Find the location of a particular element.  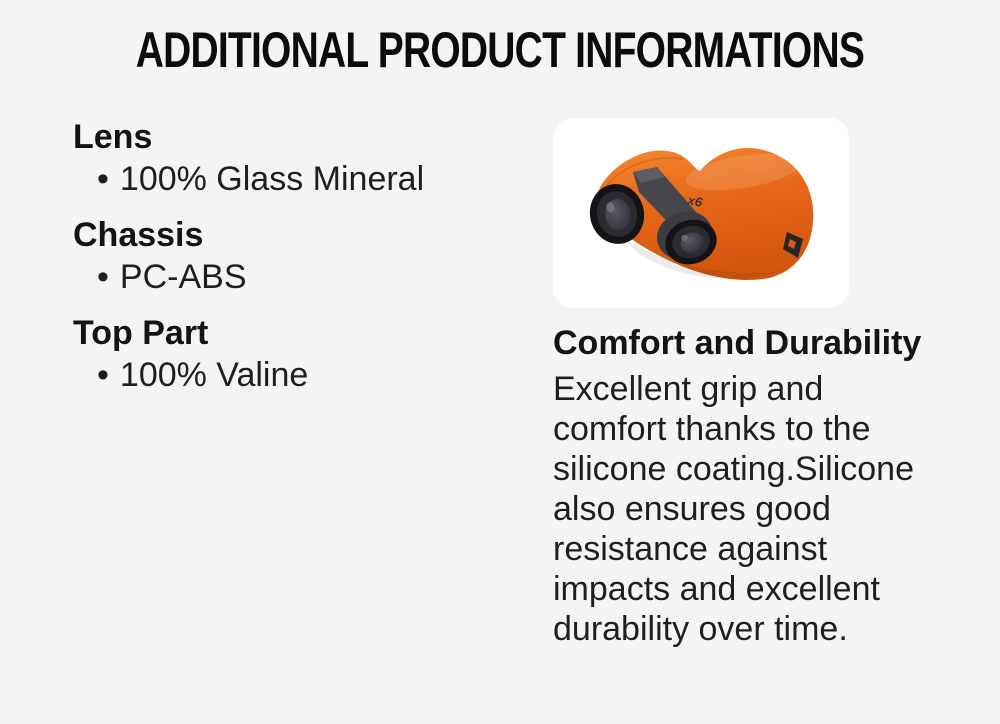

binoculars-strap-loop is located at coordinates (793, 245).